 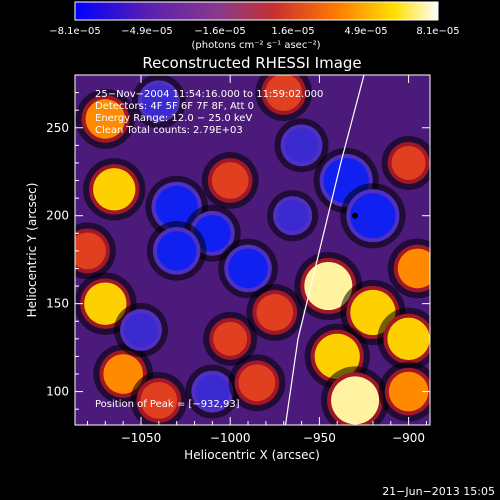 What do you see at coordinates (220, 31) in the screenshot?
I see `colorbar-tick-label: −1.6e−05` at bounding box center [220, 31].